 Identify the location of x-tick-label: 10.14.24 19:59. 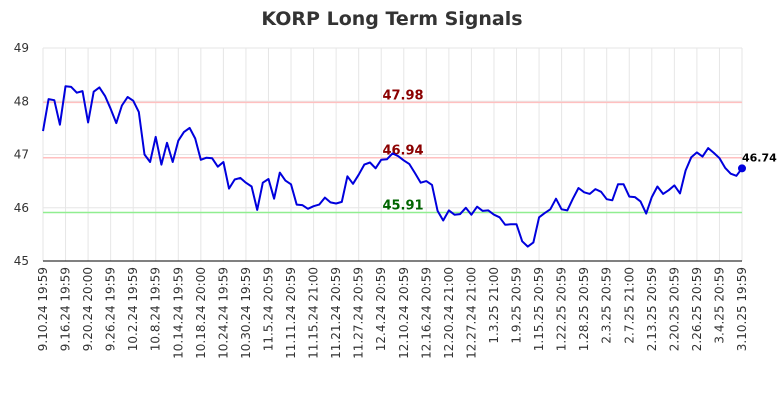
(178, 313).